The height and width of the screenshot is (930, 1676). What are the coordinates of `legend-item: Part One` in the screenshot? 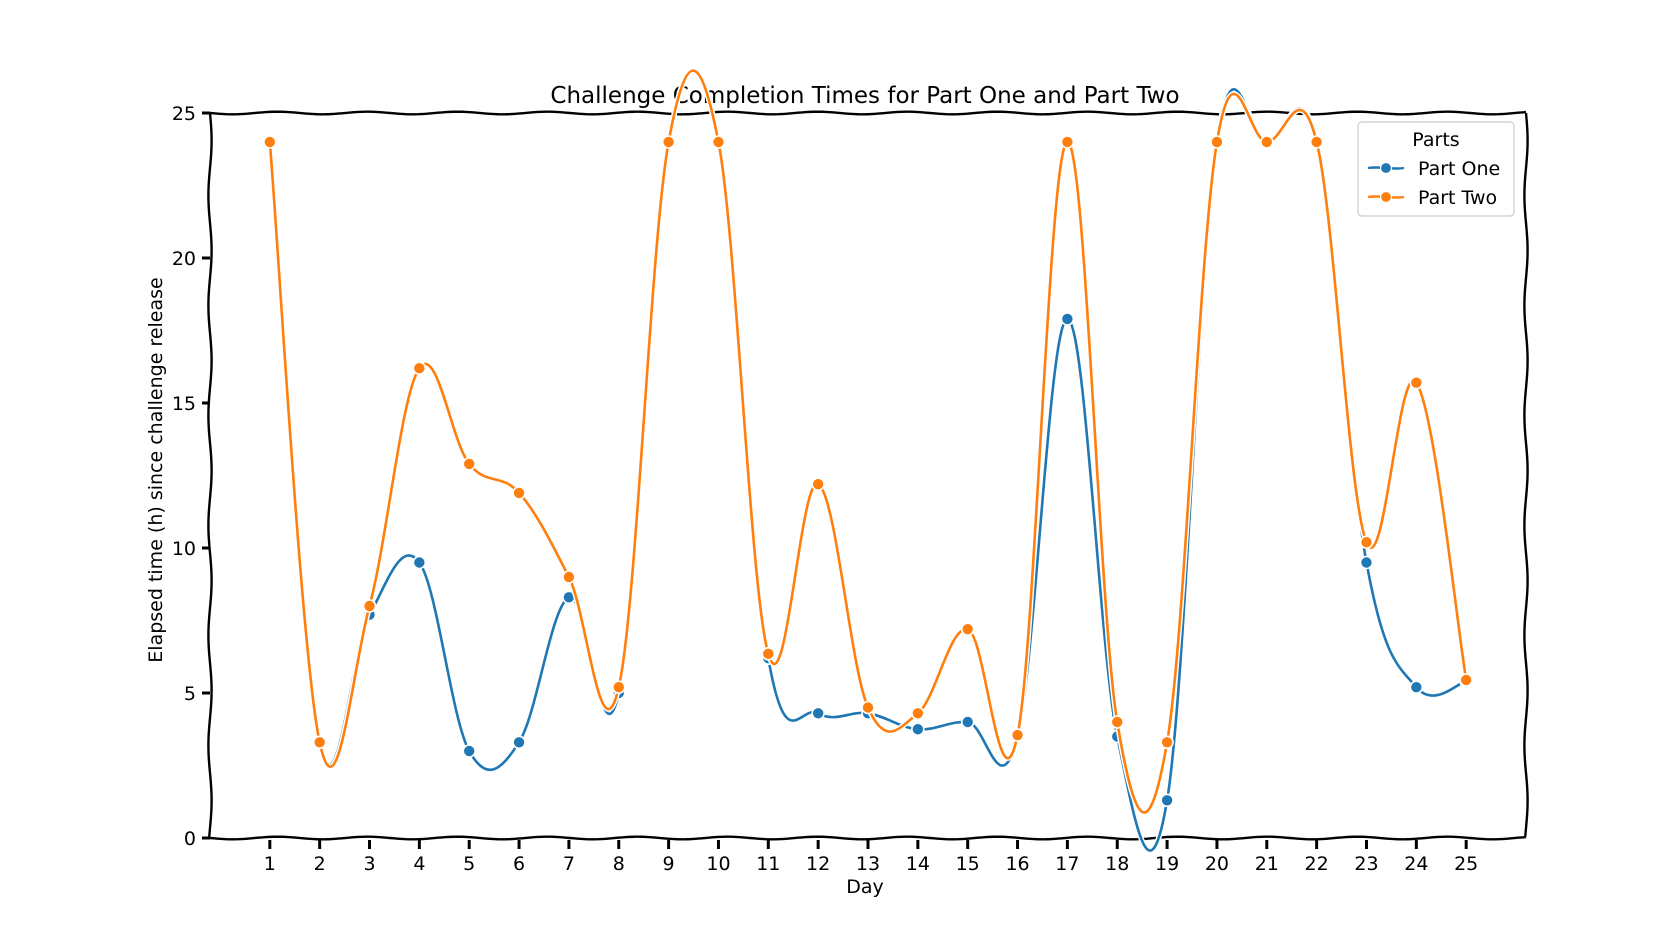 It's located at (1433, 169).